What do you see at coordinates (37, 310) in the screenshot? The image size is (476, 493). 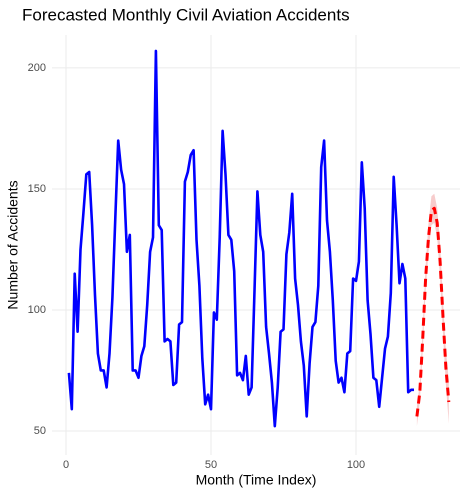 I see `y-tick-label: 100` at bounding box center [37, 310].